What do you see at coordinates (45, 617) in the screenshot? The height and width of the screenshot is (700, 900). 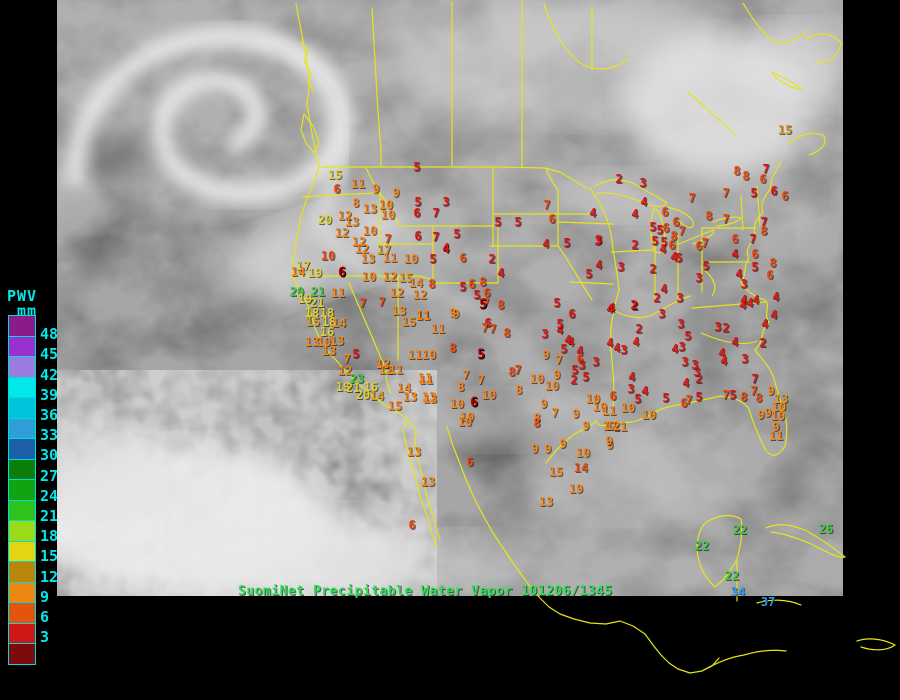 I see `legend-tick-label: 6` at bounding box center [45, 617].